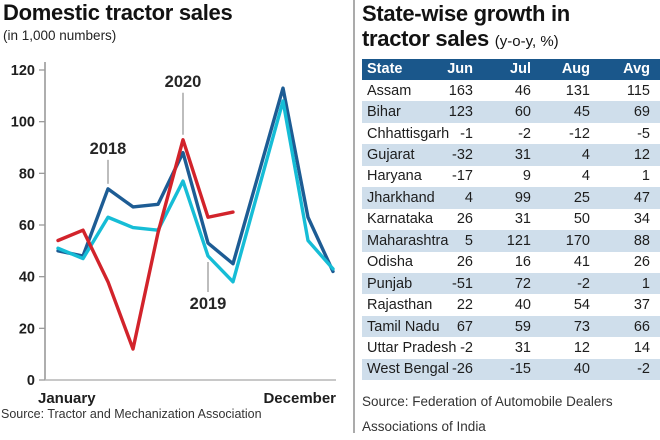 This screenshot has height=440, width=660. What do you see at coordinates (511, 347) in the screenshot?
I see `table-row: Uttar Pradesh -2 31 12 14` at bounding box center [511, 347].